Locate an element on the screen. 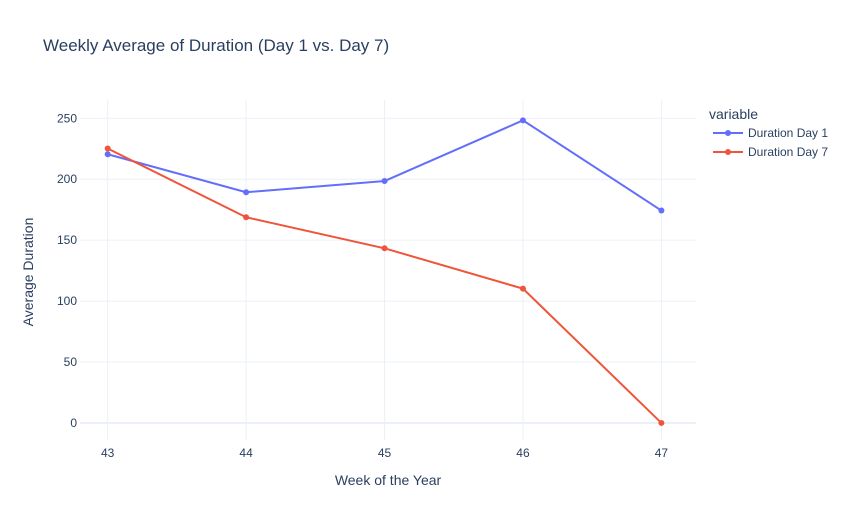 Image resolution: width=857 pixels, height=530 pixels. legend-label-day-7: Duration Day 7 is located at coordinates (788, 152).